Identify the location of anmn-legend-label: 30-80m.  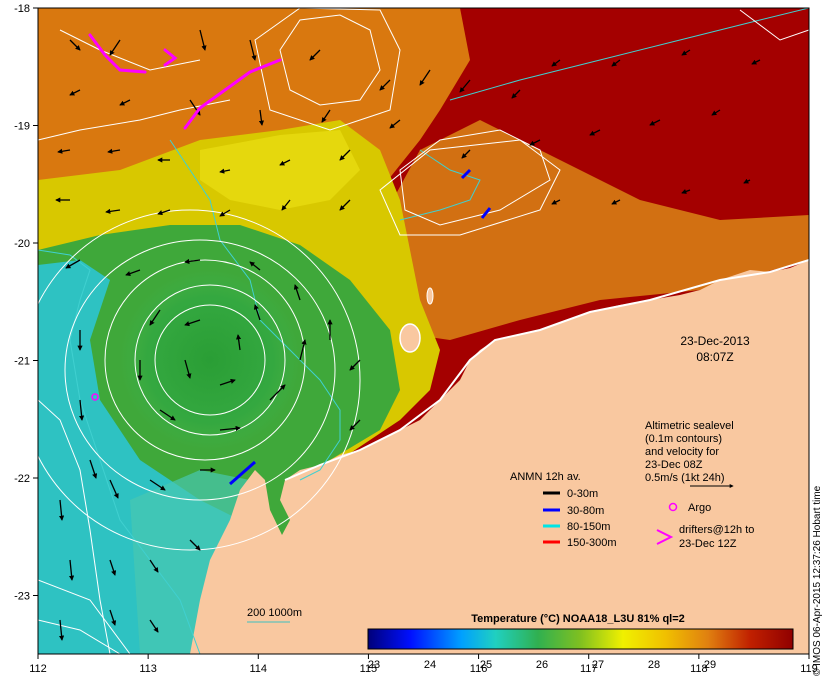
(585, 511).